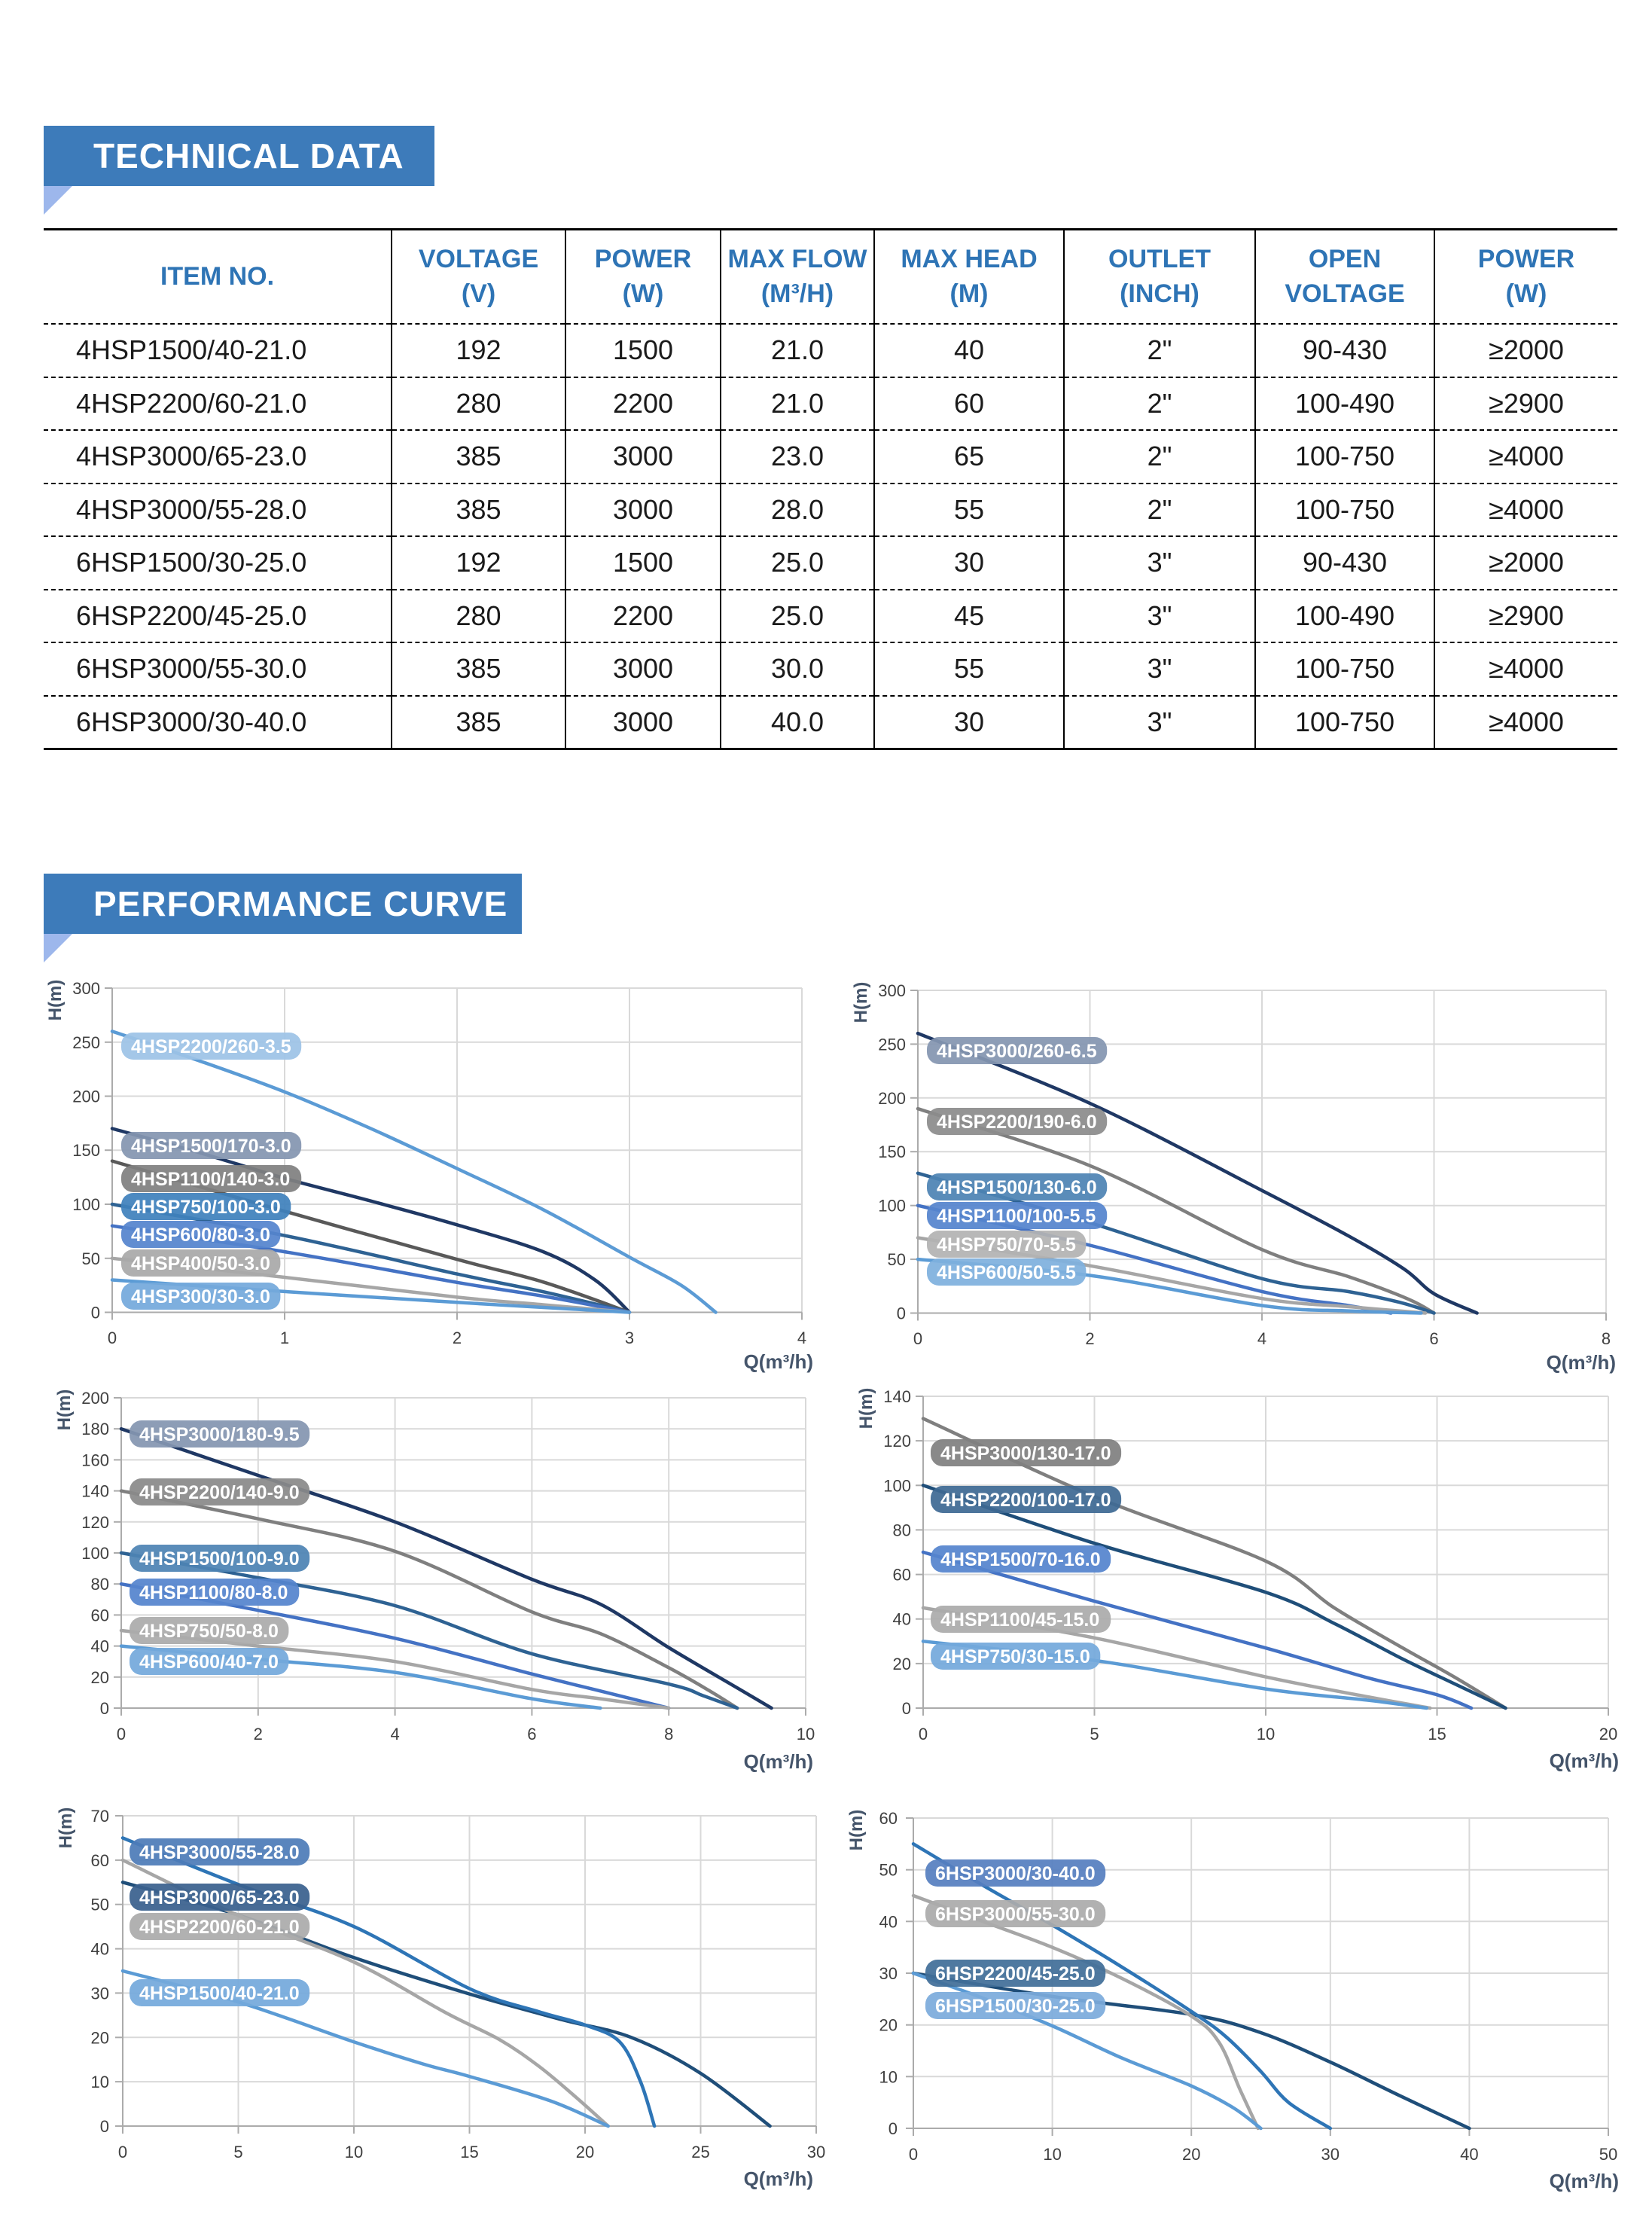 This screenshot has height=2230, width=1652. What do you see at coordinates (100, 1816) in the screenshot?
I see `svg-text: 70` at bounding box center [100, 1816].